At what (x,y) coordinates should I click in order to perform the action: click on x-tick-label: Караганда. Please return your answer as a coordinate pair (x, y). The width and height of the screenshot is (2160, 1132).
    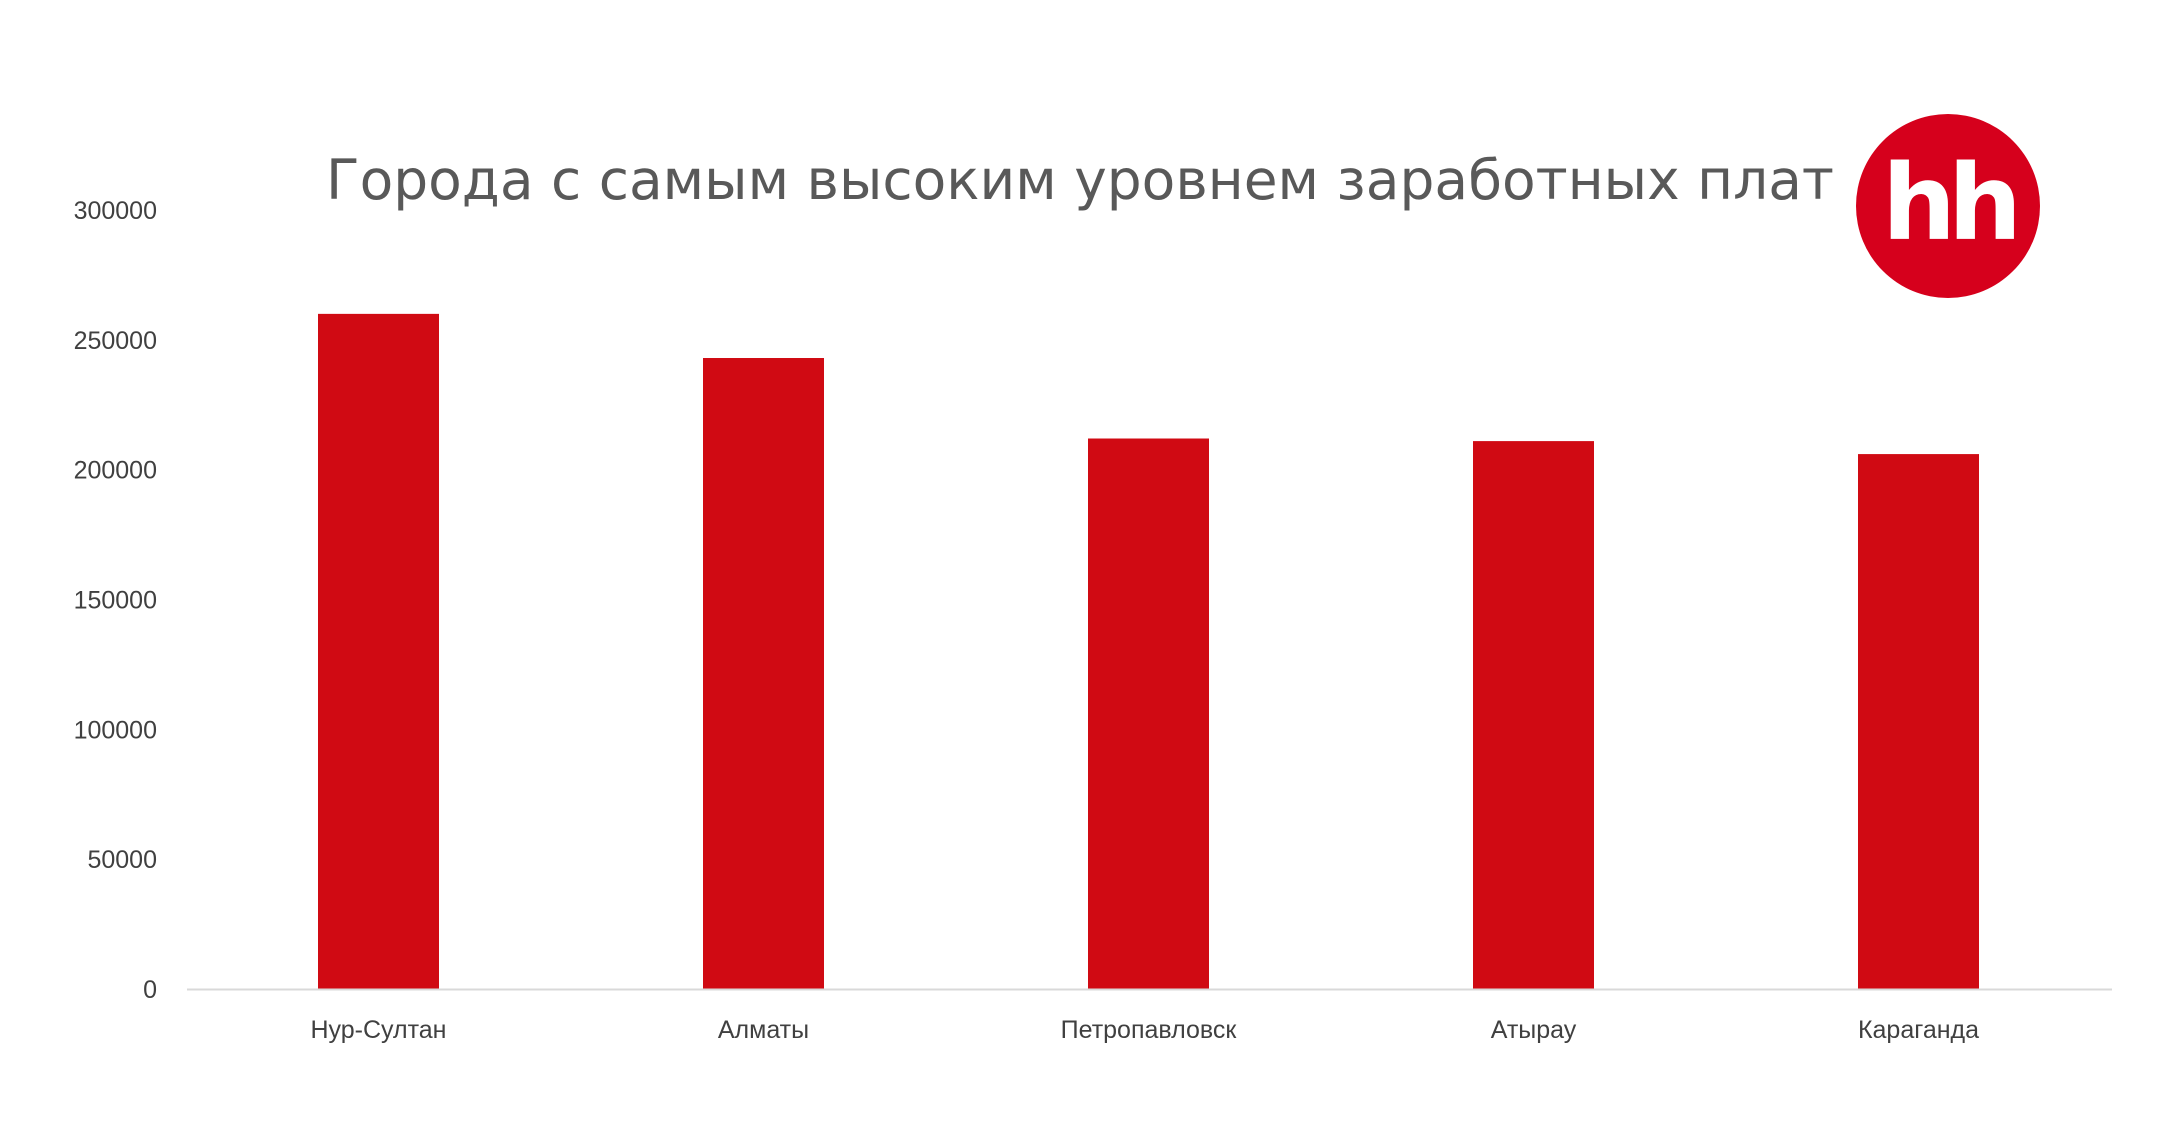
    Looking at the image, I should click on (1918, 1030).